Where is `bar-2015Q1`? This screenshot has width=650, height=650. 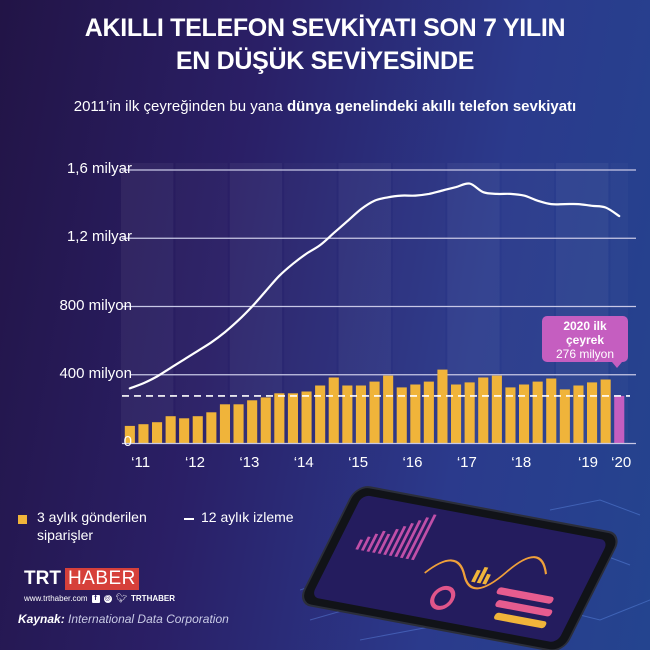 bar-2015Q1 is located at coordinates (347, 414).